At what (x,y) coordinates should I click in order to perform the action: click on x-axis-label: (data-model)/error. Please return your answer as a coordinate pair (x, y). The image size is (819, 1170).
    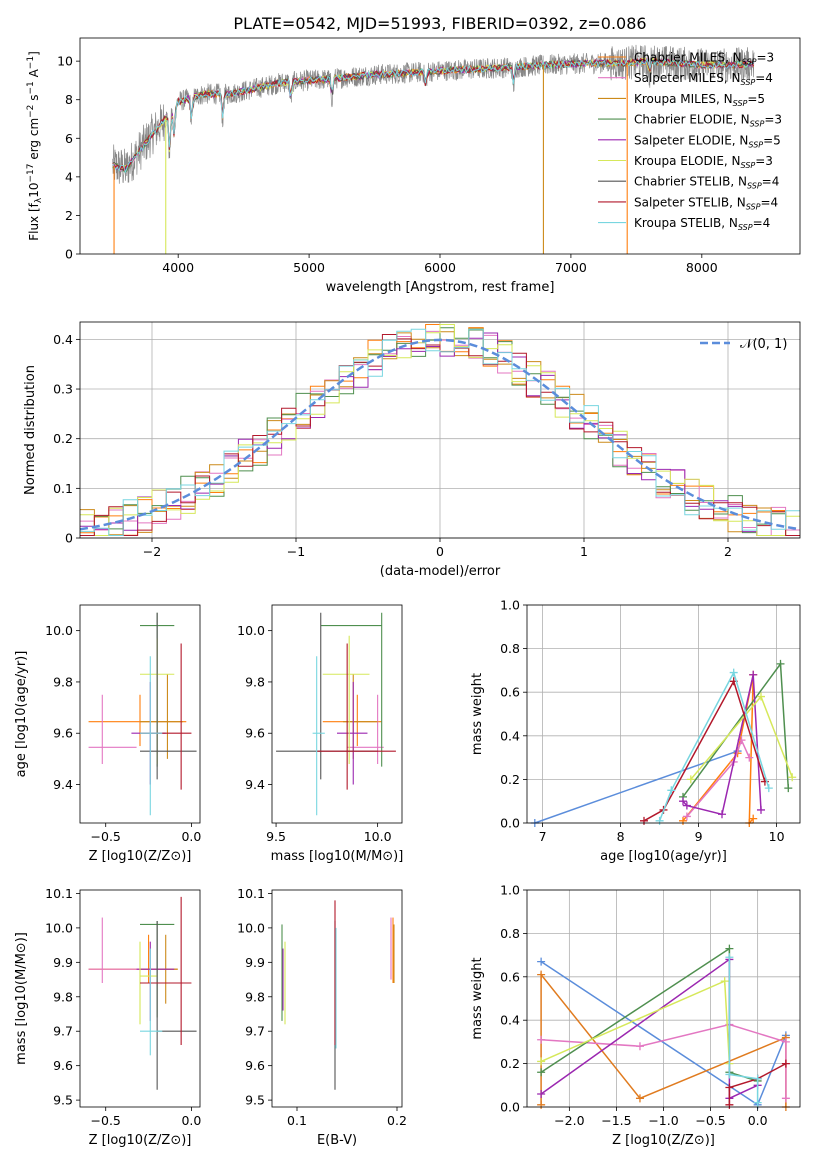
    Looking at the image, I should click on (440, 571).